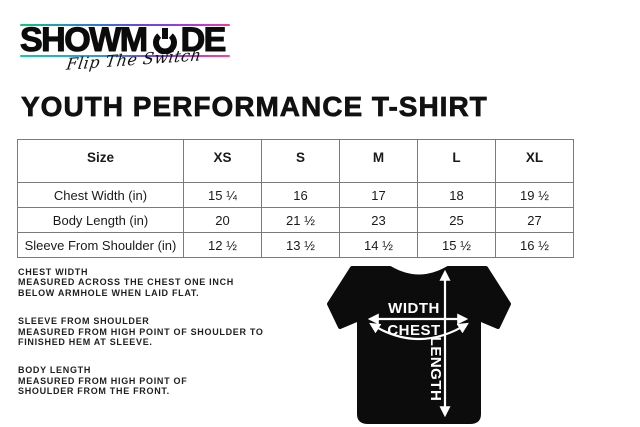 The width and height of the screenshot is (640, 427). Describe the element at coordinates (85, 342) in the screenshot. I see `note-line: FINISHED HEM AT SLEEVE.` at that location.